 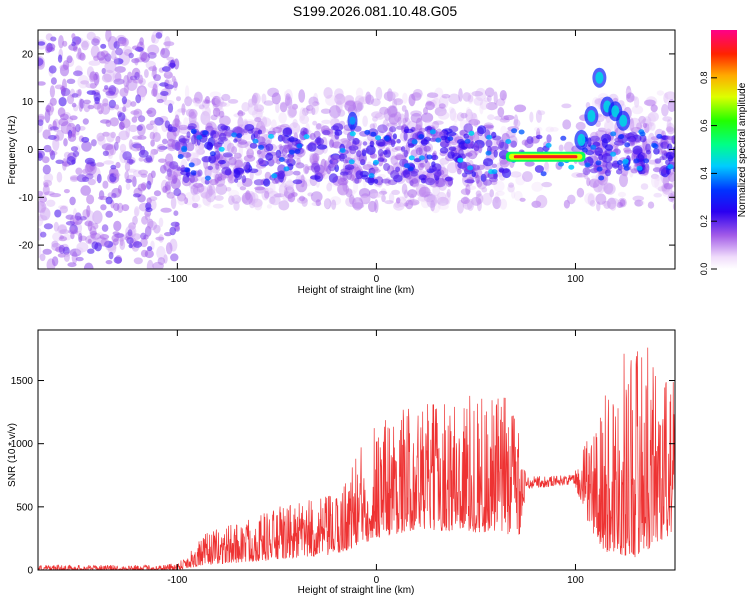 I want to click on spectrogram-xtick-label: -100, so click(x=177, y=279).